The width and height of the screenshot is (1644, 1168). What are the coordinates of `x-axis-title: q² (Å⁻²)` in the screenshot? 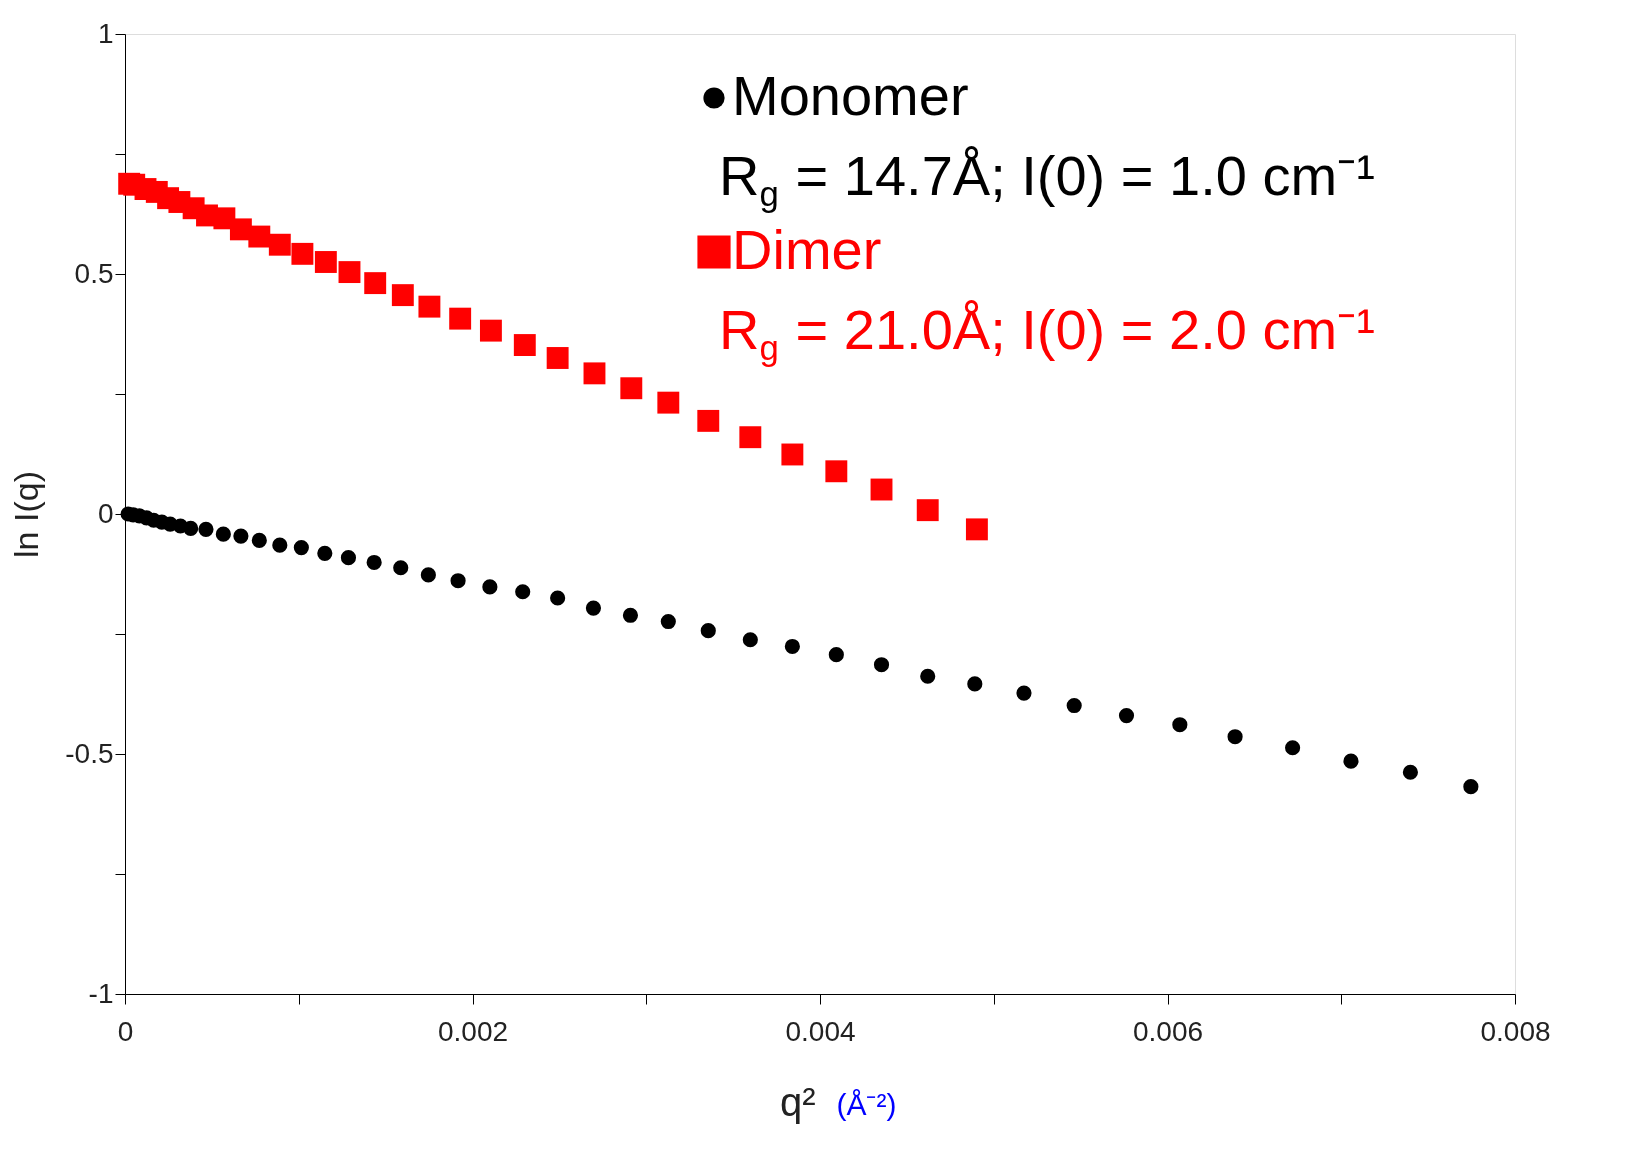 It's located at (838, 1102).